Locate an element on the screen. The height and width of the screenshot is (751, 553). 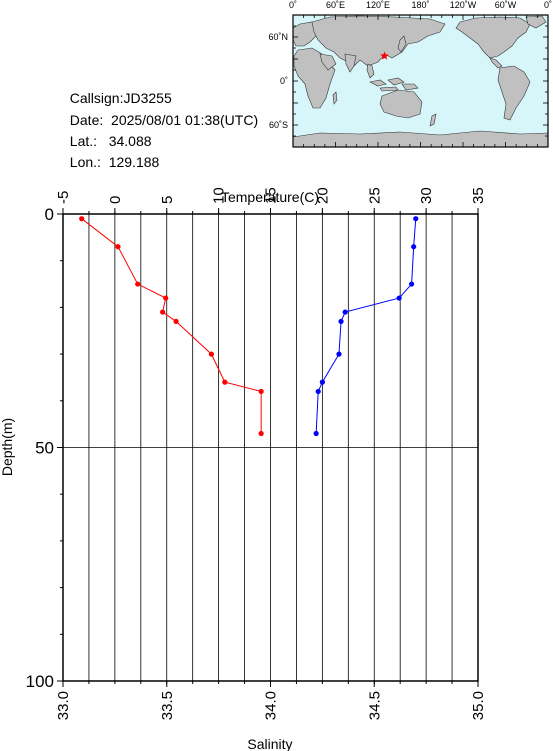
lat-line: Lat.: 34.088 is located at coordinates (107, 133).